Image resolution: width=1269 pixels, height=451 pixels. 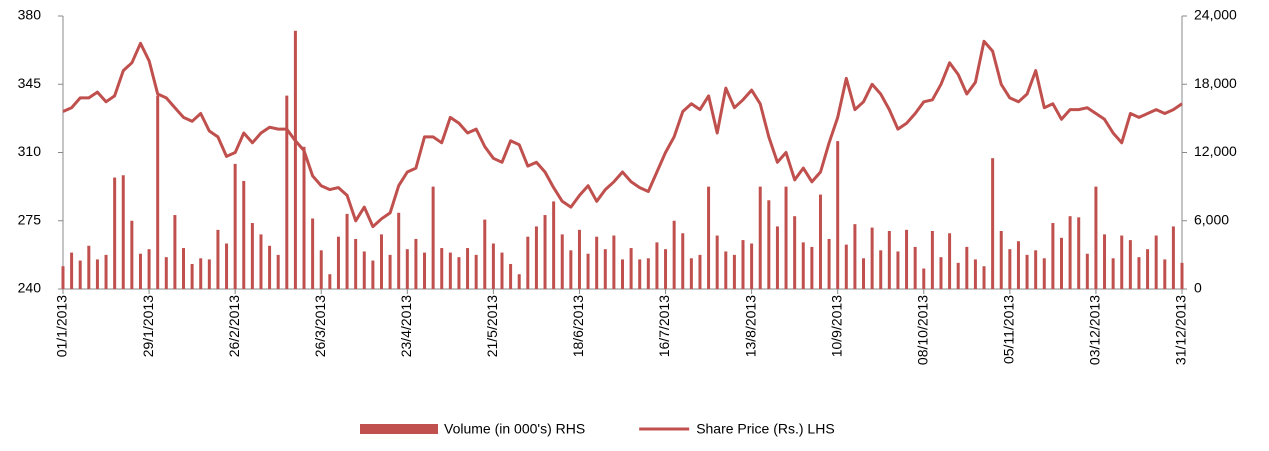 I want to click on y-tick-label: 310, so click(x=30, y=151).